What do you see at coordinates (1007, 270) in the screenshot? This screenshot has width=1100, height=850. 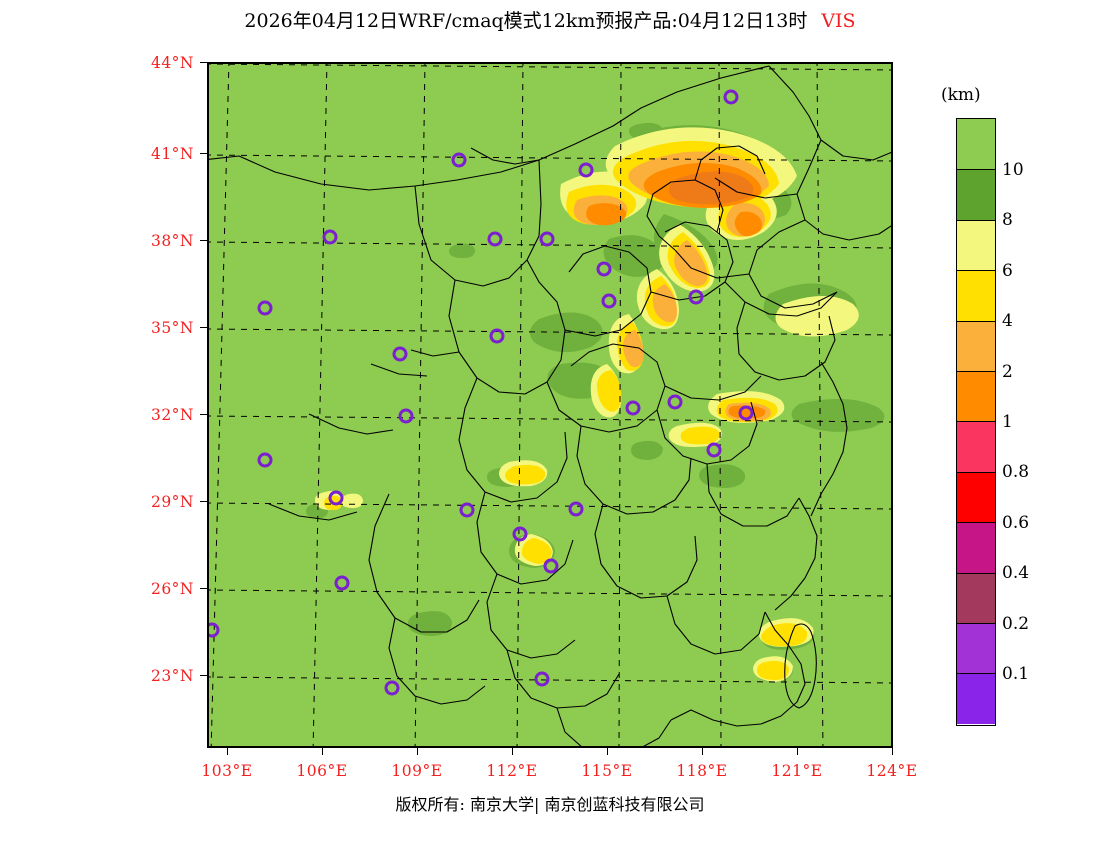 I see `colorbar-tick-label: 6` at bounding box center [1007, 270].